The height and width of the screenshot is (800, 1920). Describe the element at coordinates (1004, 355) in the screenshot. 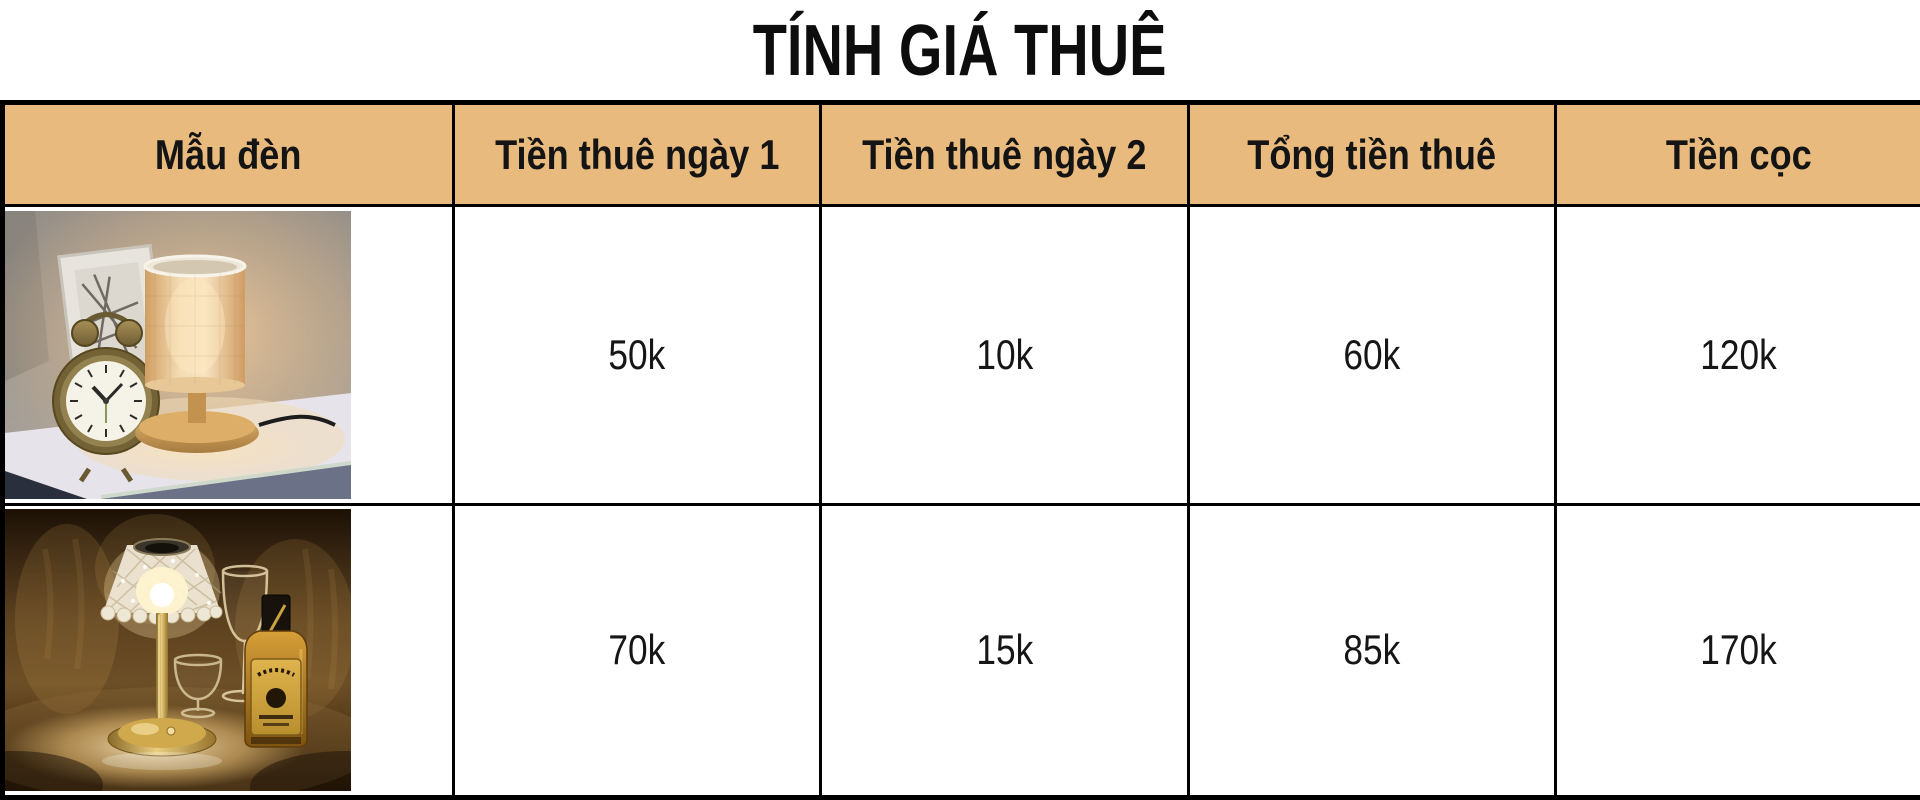

I see `cell-day2-price: 10k` at that location.